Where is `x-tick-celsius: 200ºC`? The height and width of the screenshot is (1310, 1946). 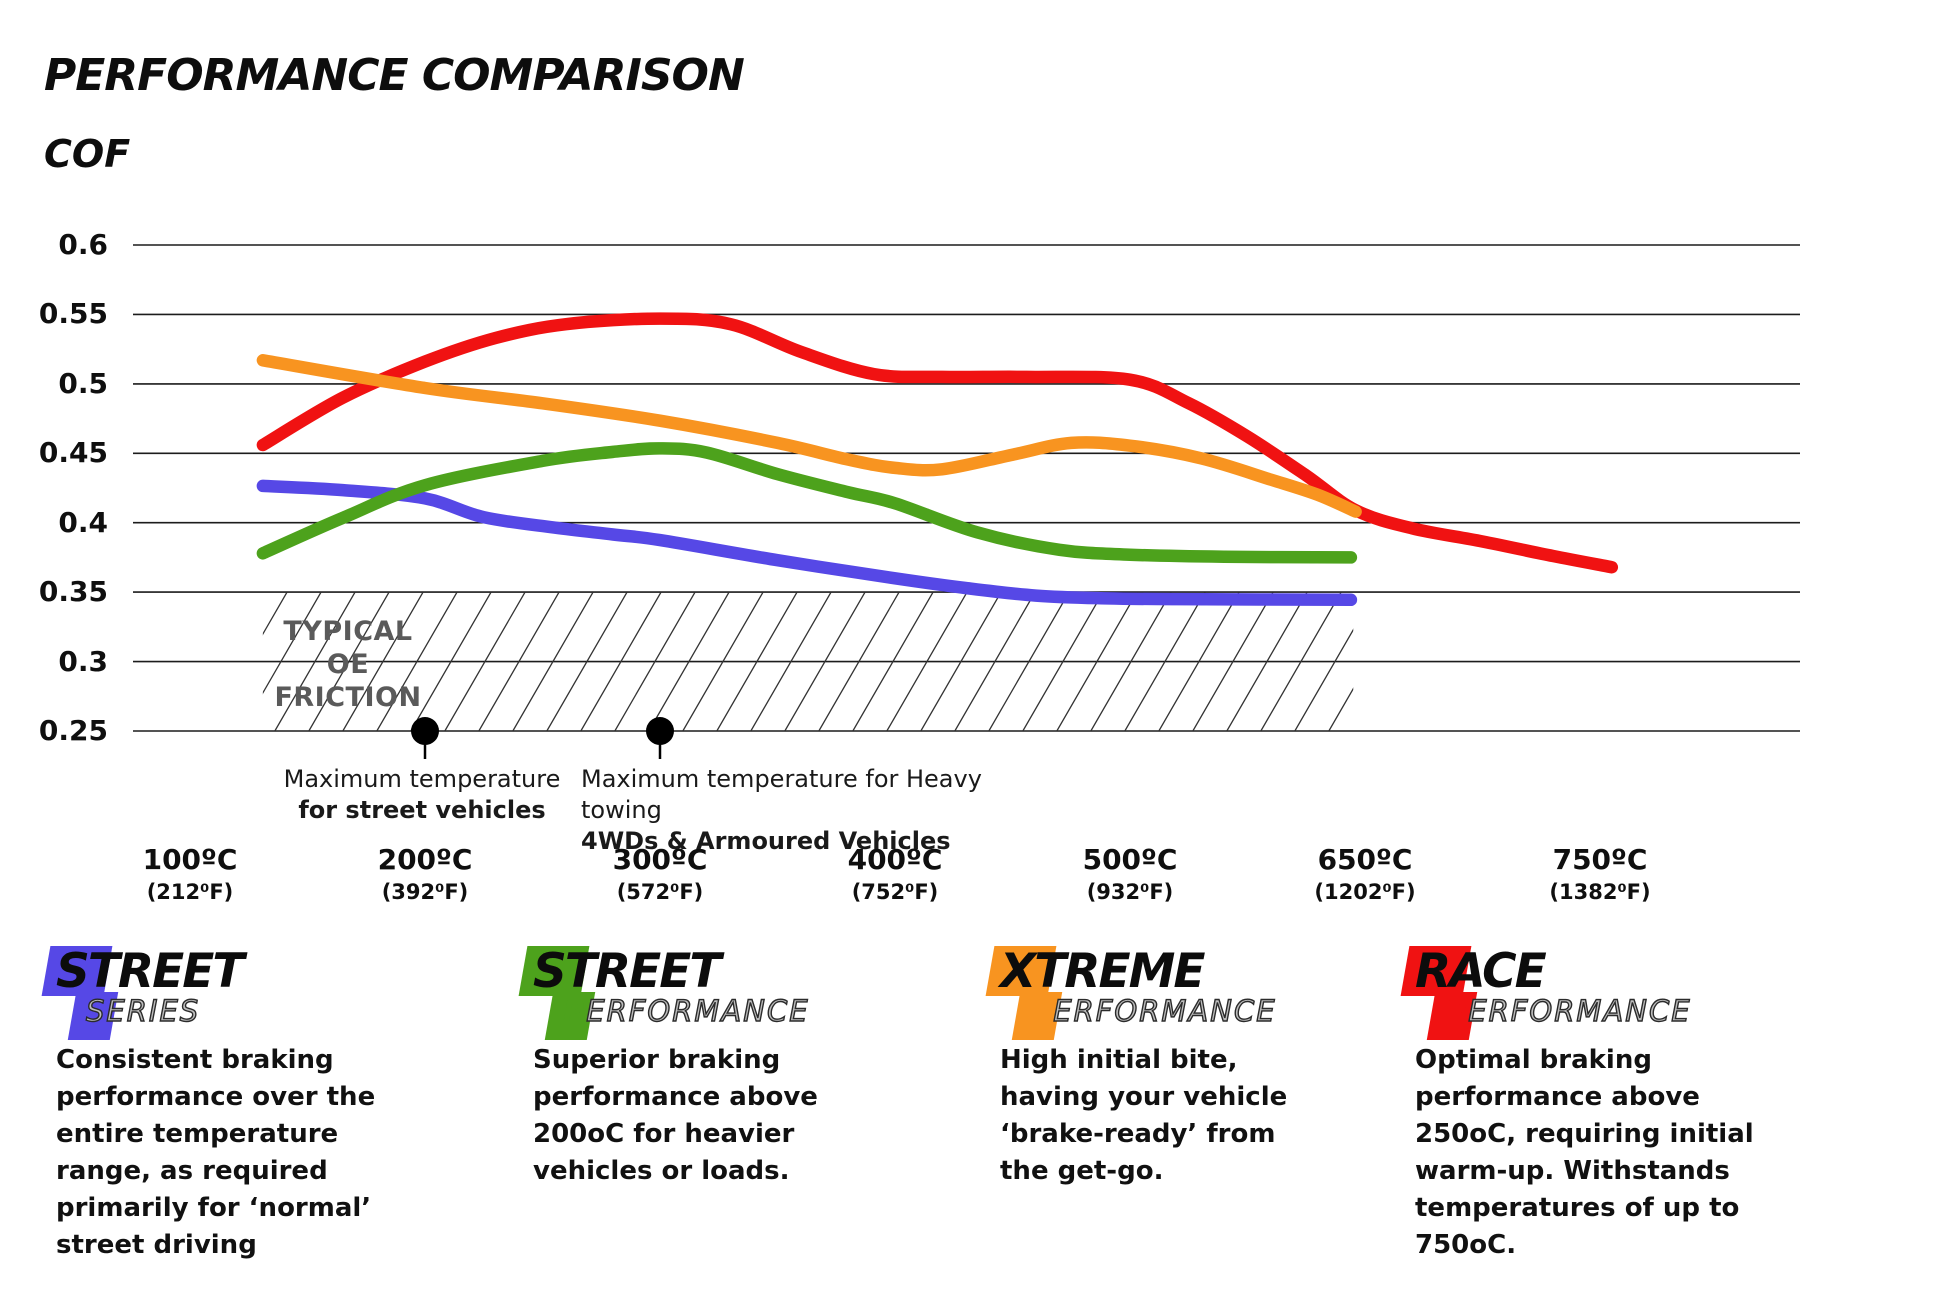
x-tick-celsius: 200ºC is located at coordinates (425, 859).